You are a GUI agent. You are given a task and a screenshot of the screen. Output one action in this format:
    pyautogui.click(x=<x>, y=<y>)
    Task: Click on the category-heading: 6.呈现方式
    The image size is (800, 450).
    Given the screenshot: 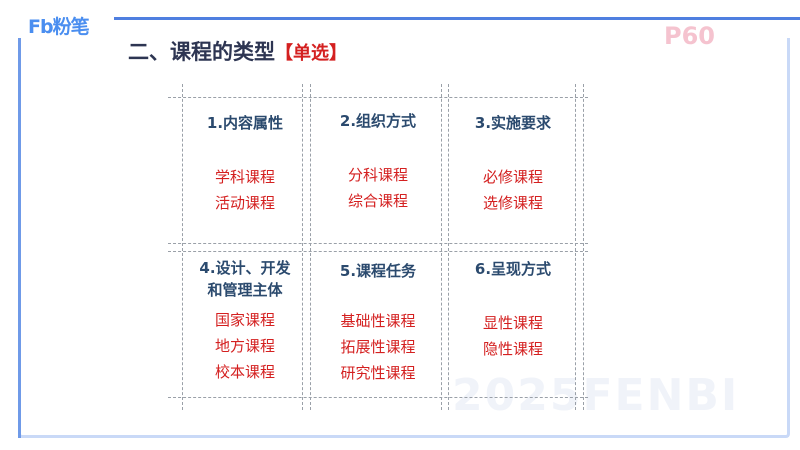 What is the action you would take?
    pyautogui.click(x=513, y=269)
    